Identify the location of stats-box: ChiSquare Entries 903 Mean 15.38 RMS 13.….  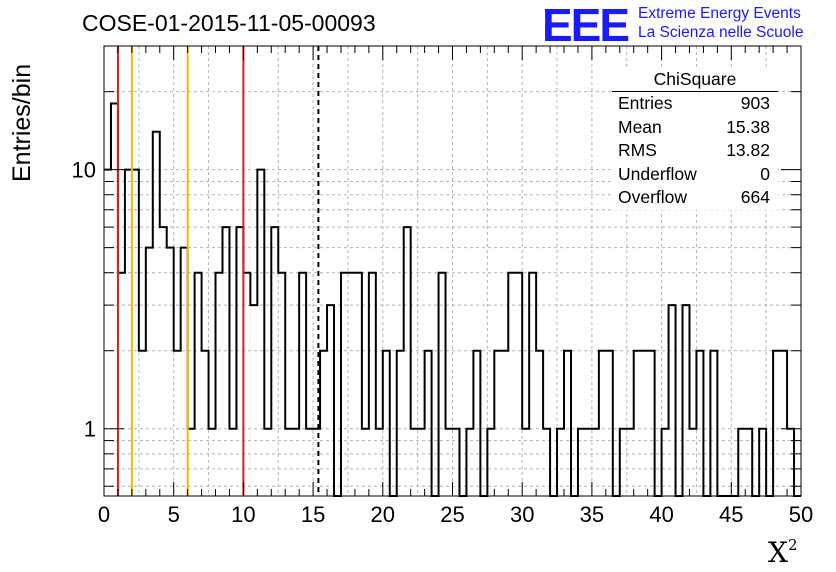
(695, 138).